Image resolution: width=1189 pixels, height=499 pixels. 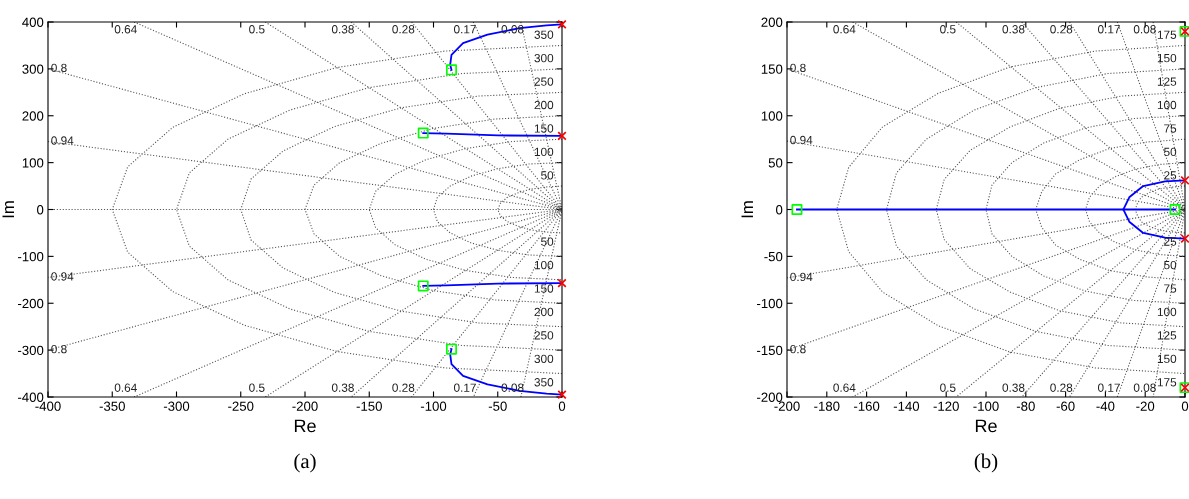 What do you see at coordinates (48, 406) in the screenshot?
I see `x-tick-label: -400` at bounding box center [48, 406].